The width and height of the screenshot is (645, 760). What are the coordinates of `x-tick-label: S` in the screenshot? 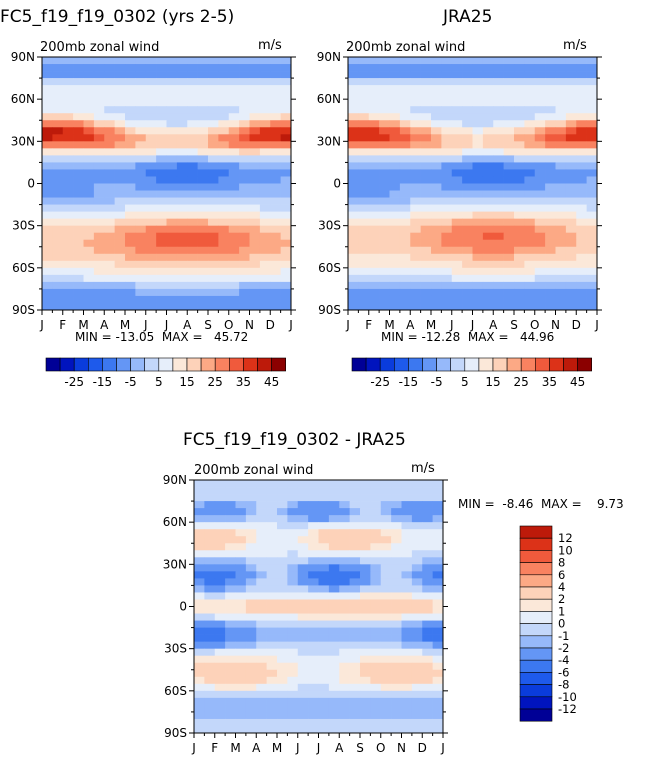 It's located at (208, 325).